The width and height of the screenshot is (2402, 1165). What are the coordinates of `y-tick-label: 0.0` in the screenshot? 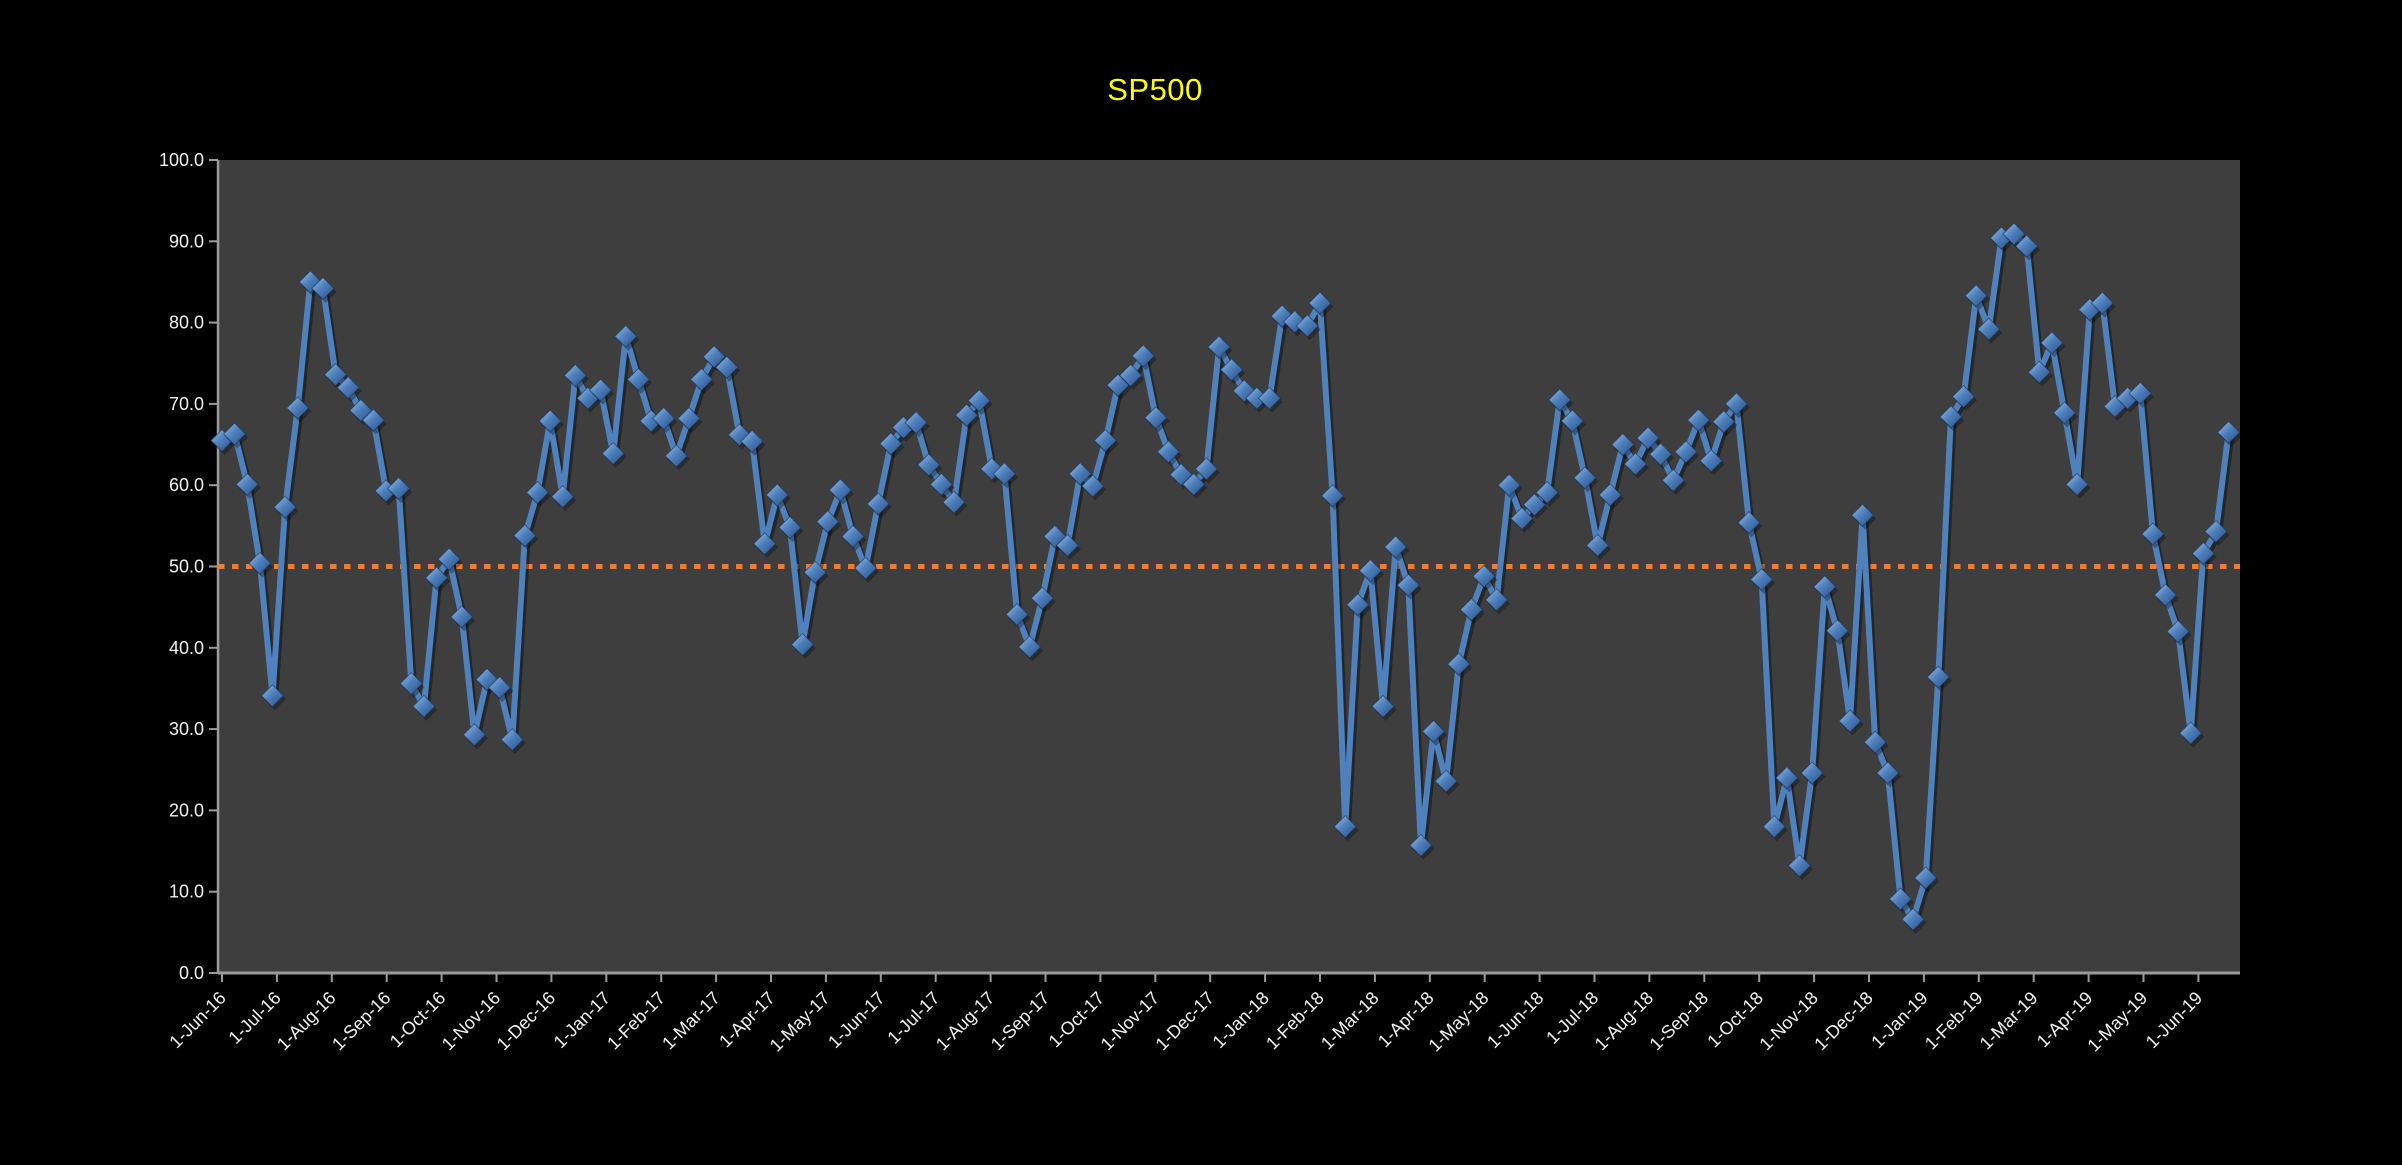 It's located at (191, 973).